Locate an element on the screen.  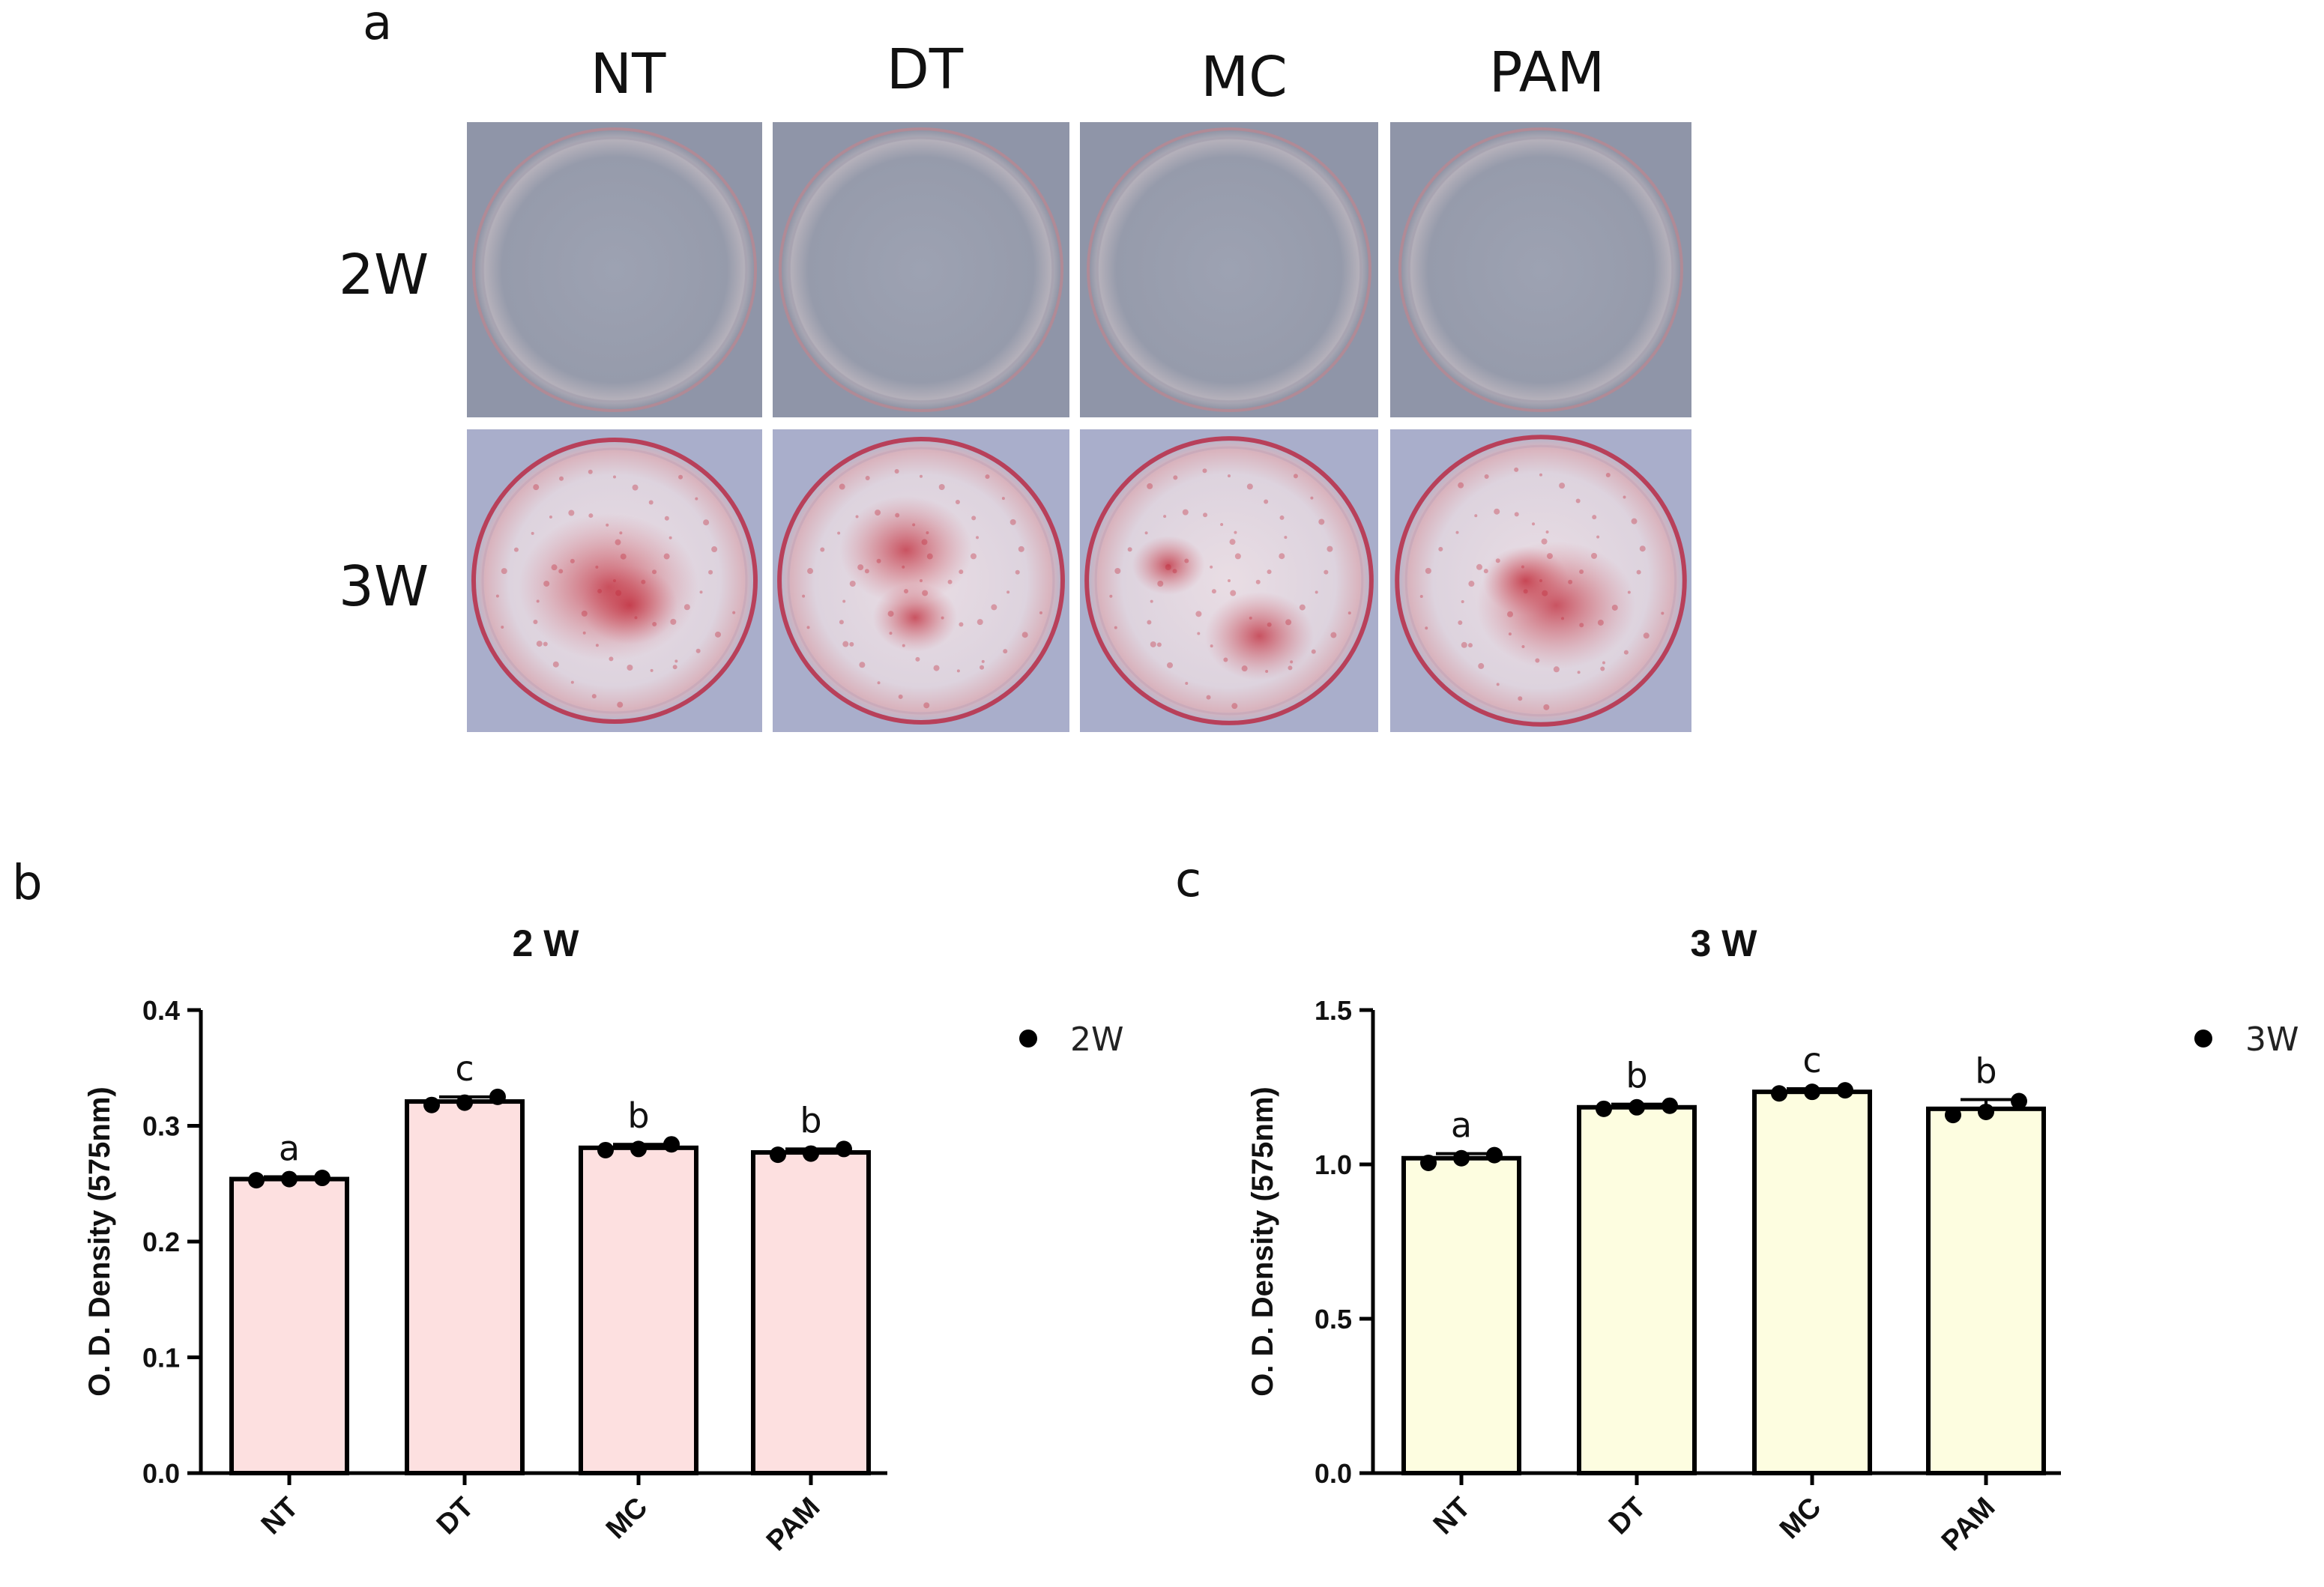
dish-3w-pam-frame is located at coordinates (1541, 581).